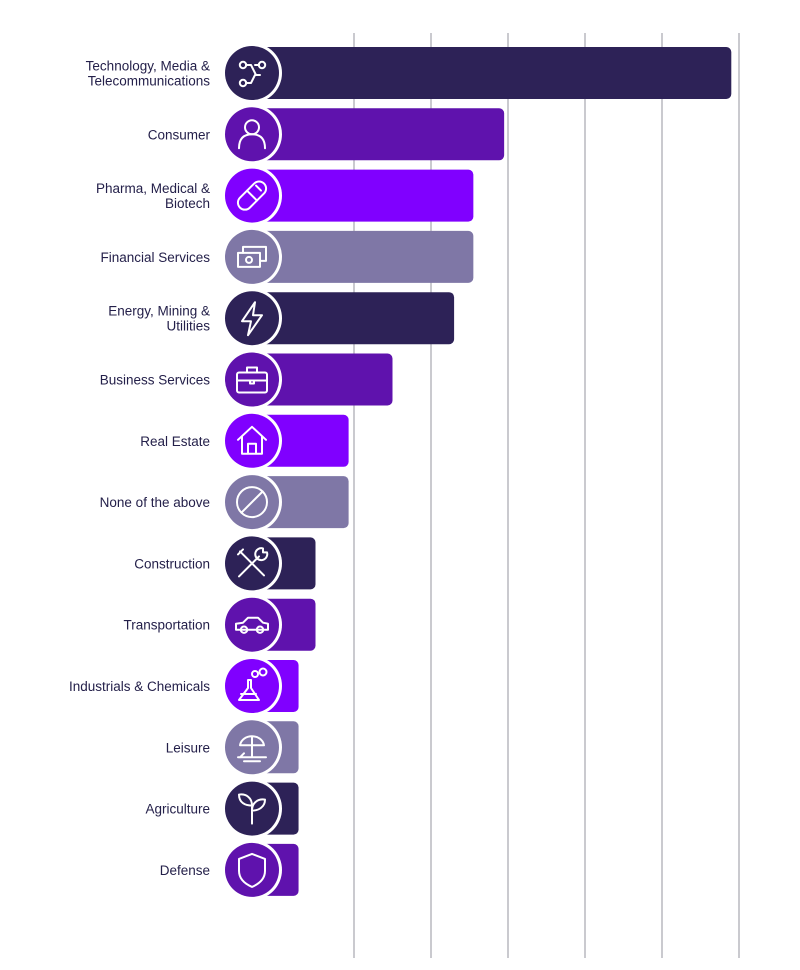 This screenshot has height=970, width=800. I want to click on lightning-icon, so click(252, 319).